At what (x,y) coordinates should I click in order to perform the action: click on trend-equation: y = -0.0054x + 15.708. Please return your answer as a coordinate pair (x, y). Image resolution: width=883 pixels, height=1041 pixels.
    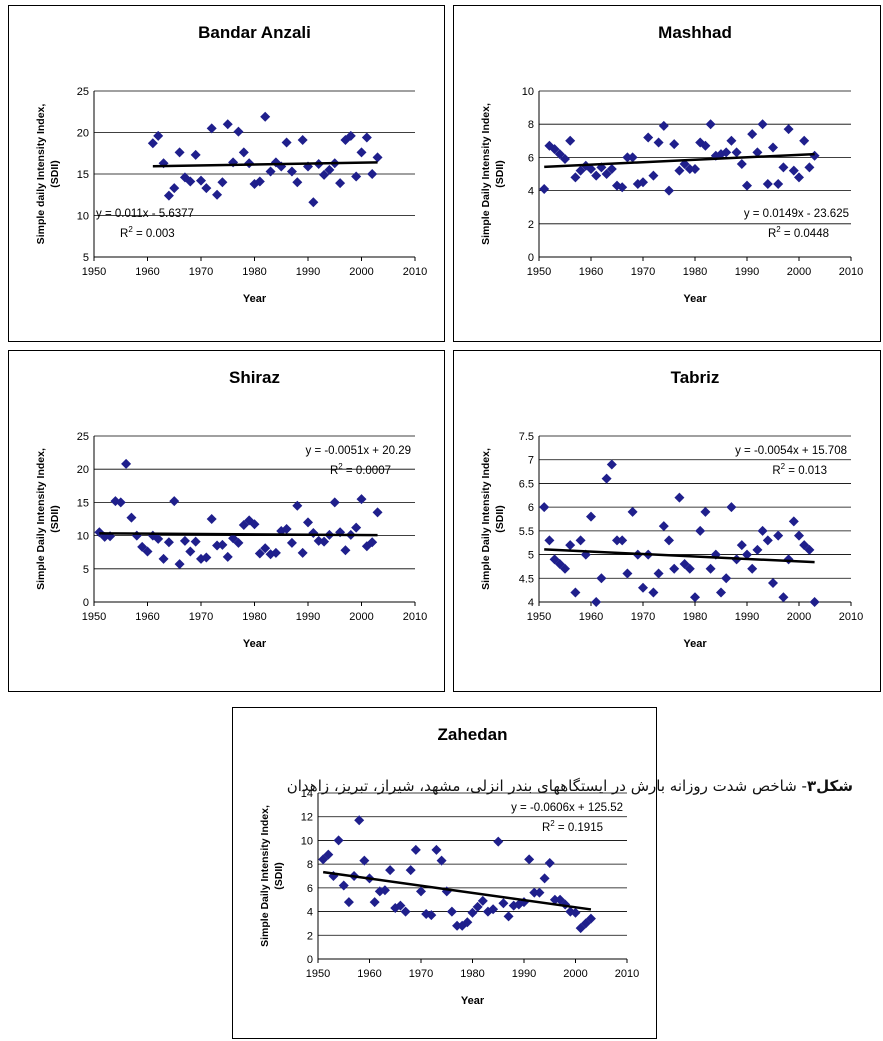
    Looking at the image, I should click on (791, 451).